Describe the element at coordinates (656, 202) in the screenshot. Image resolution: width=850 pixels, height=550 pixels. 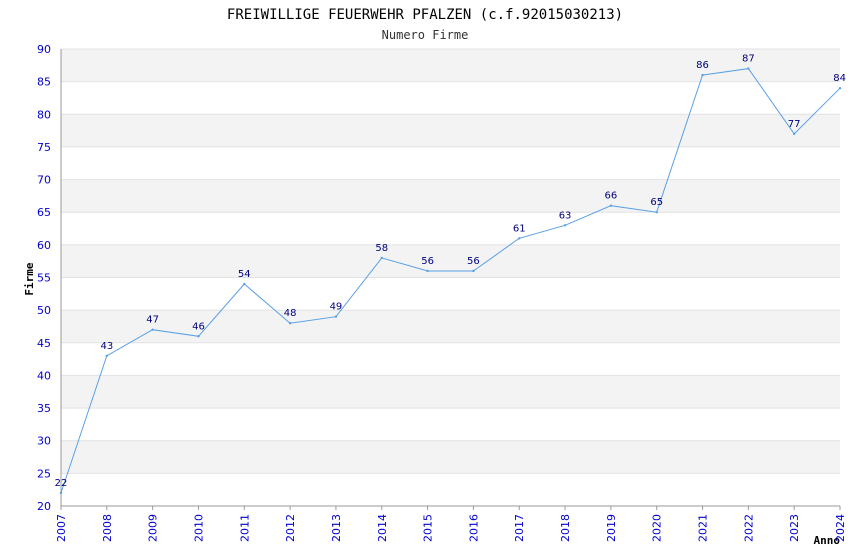
I see `data-label: 65` at that location.